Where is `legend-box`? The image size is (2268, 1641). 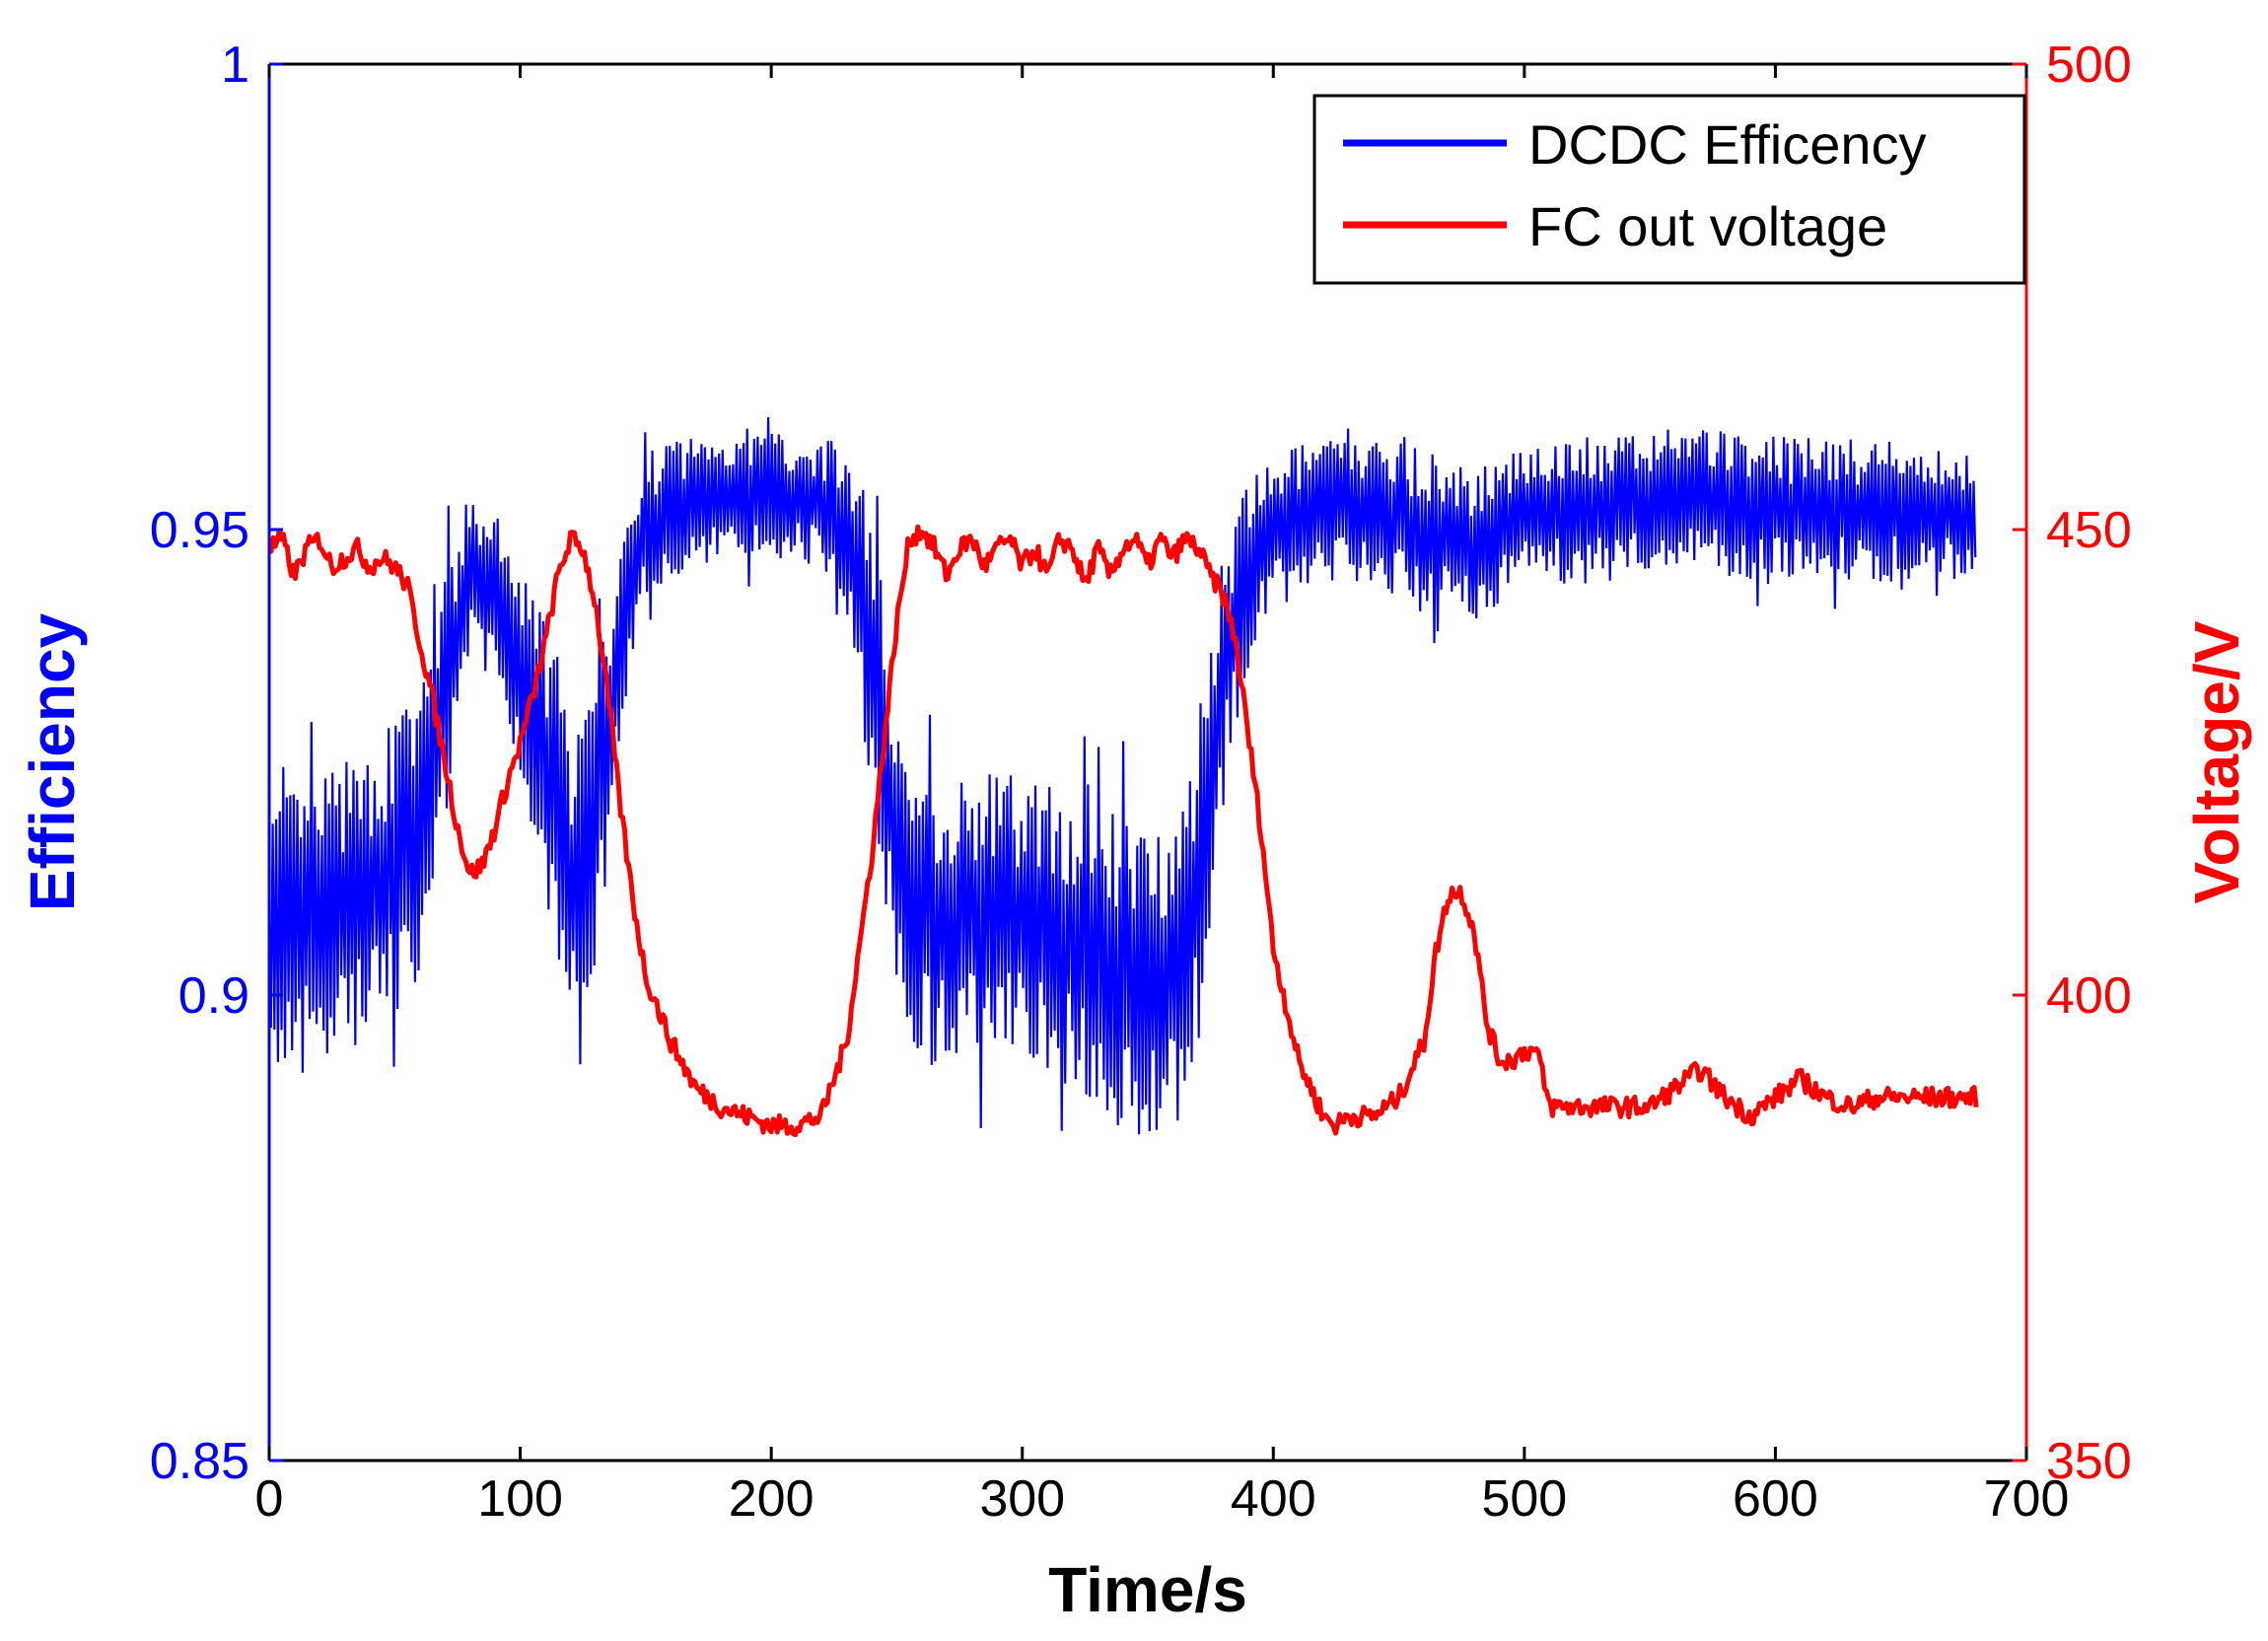
legend-box is located at coordinates (1669, 189).